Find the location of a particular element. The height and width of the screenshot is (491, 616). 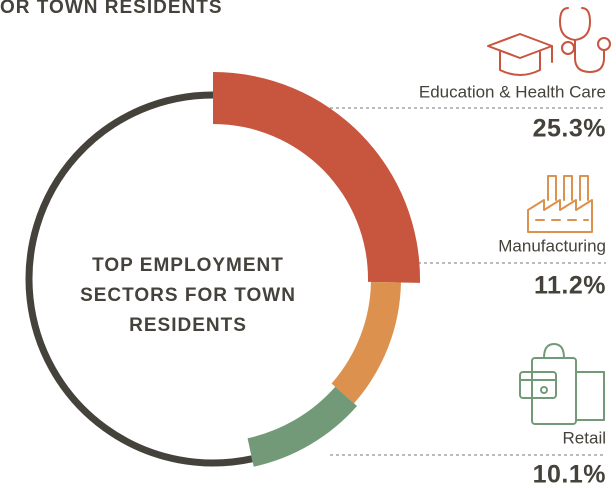

retail-icon is located at coordinates (562, 384).